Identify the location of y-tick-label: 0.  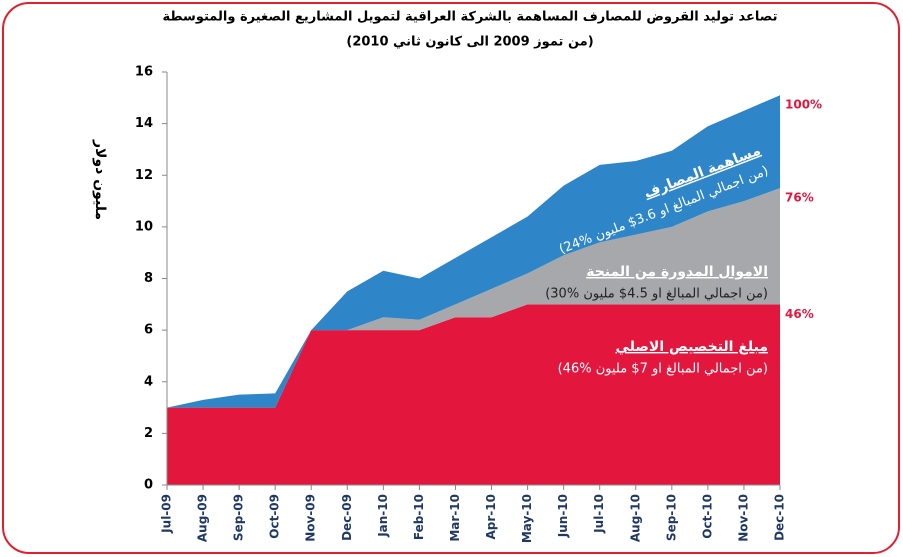
(148, 485).